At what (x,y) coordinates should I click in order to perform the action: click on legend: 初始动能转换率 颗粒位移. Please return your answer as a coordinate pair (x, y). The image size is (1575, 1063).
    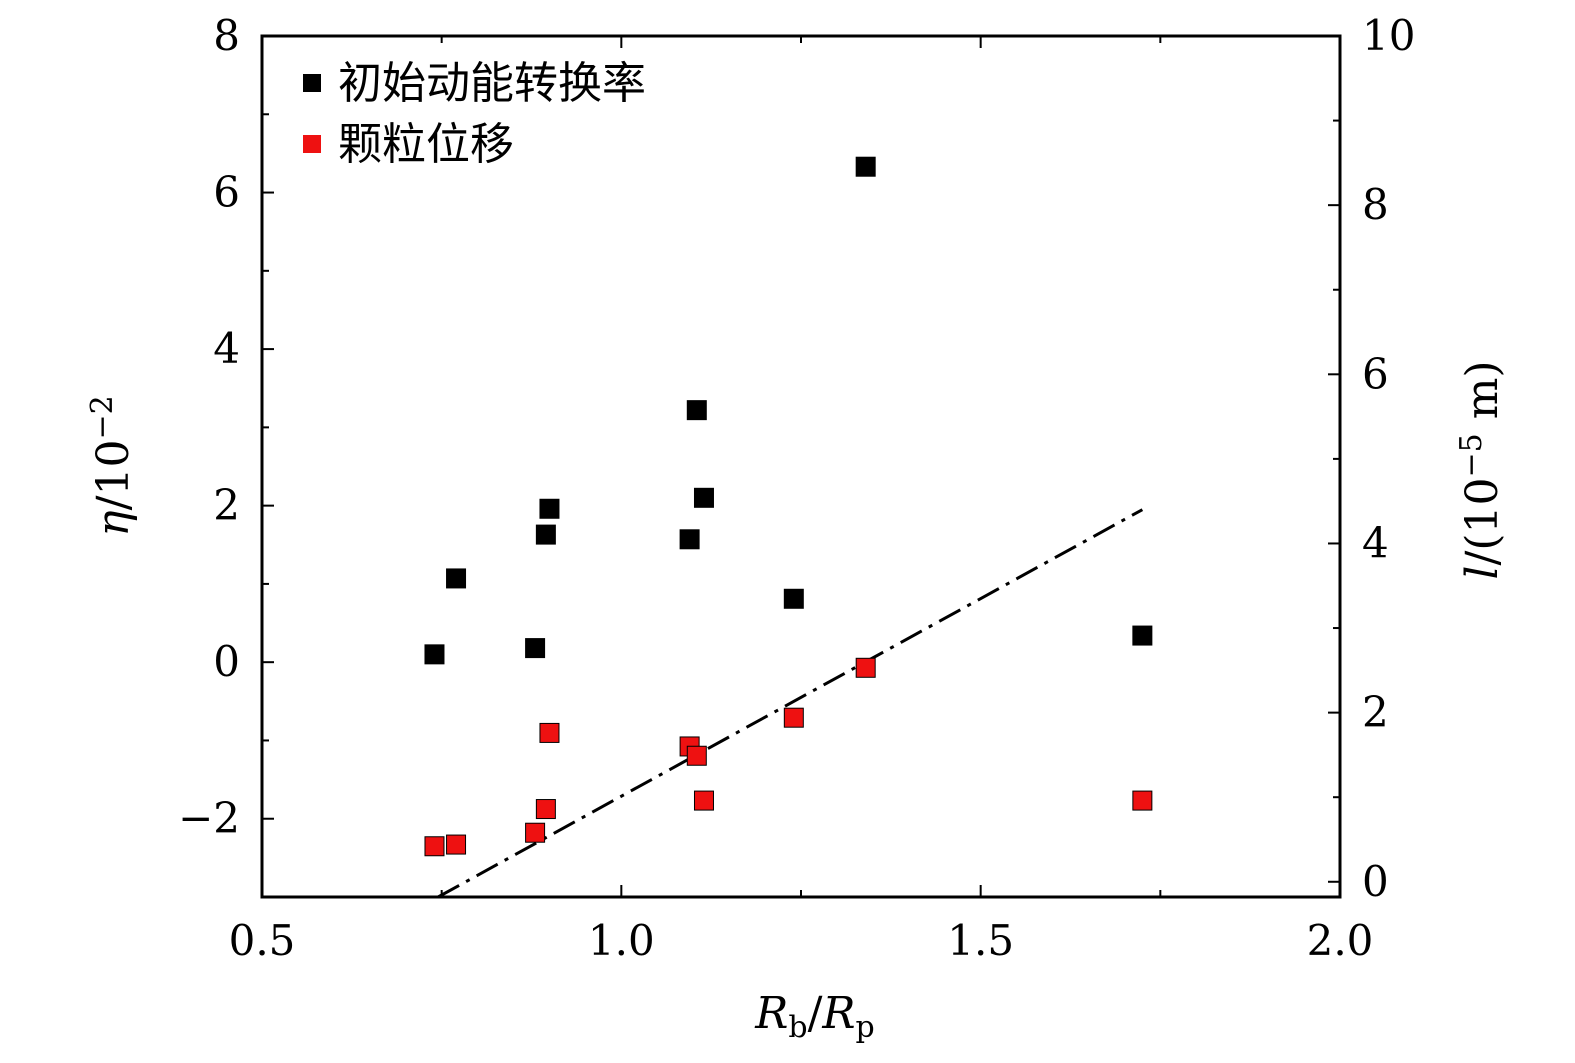
    Looking at the image, I should click on (474, 114).